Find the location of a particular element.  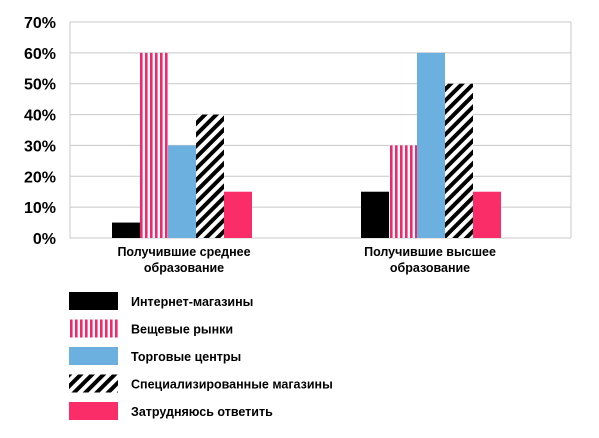

y-tick-label: 20% is located at coordinates (40, 177).